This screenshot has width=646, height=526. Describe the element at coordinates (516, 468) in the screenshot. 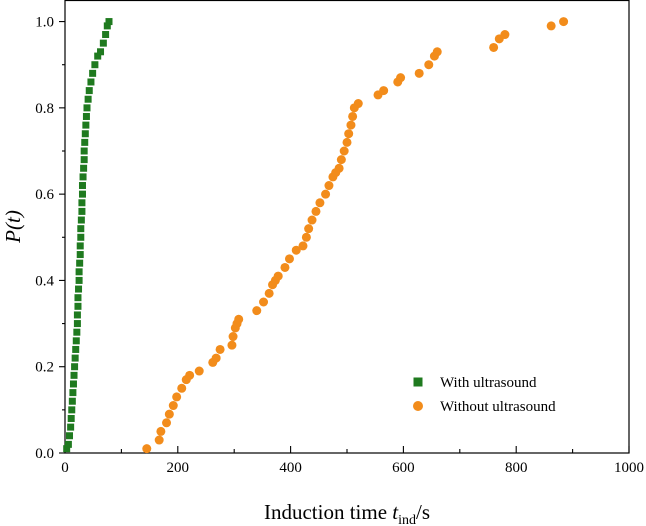

I see `x-tick-label: 800` at that location.